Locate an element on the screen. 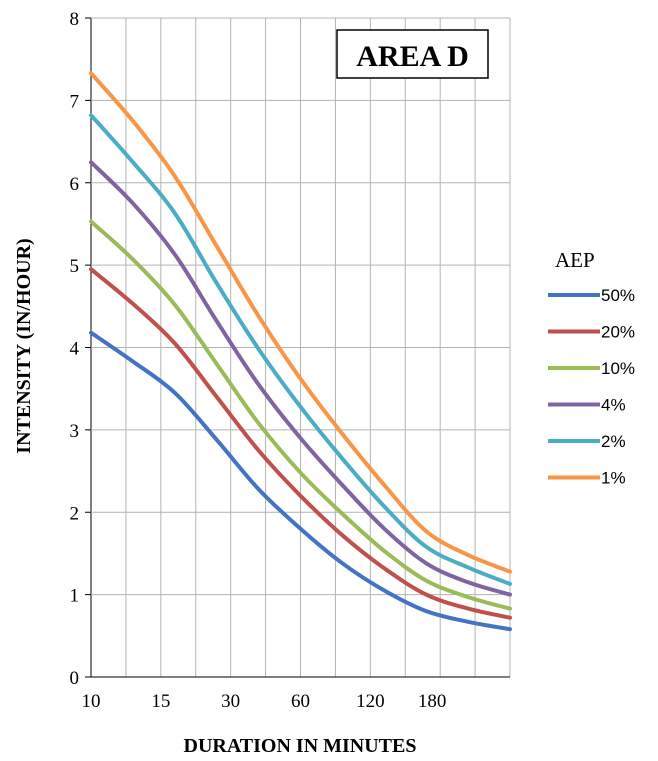 The image size is (658, 761). x-tick-label: 30 is located at coordinates (230, 701).